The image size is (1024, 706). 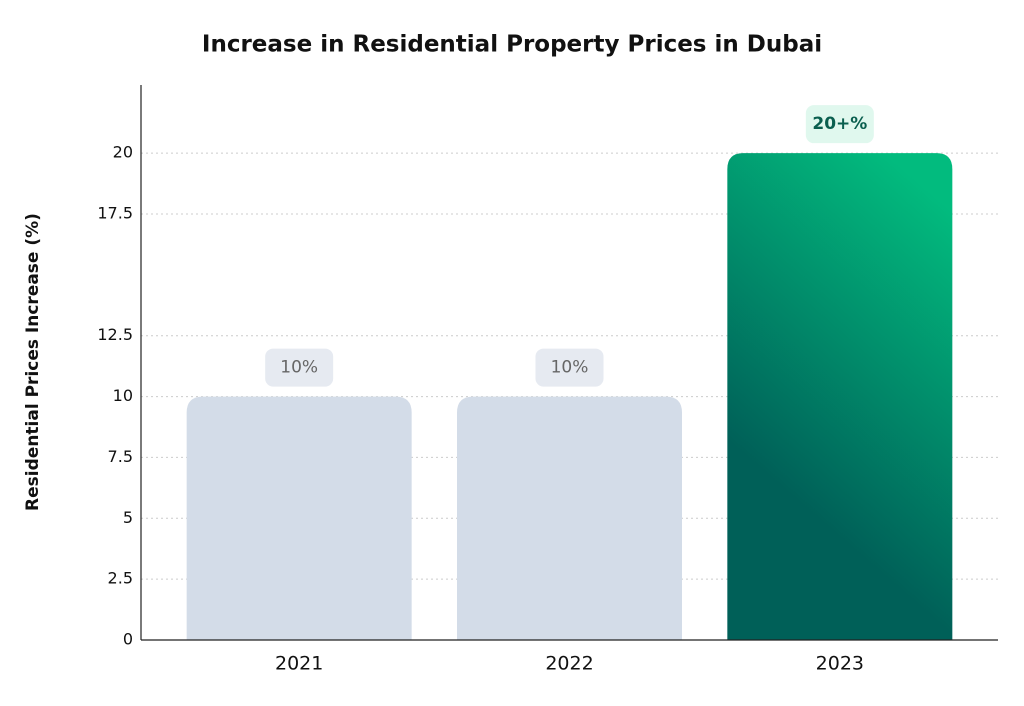 I want to click on y-tick-label: 17.5, so click(x=115, y=213).